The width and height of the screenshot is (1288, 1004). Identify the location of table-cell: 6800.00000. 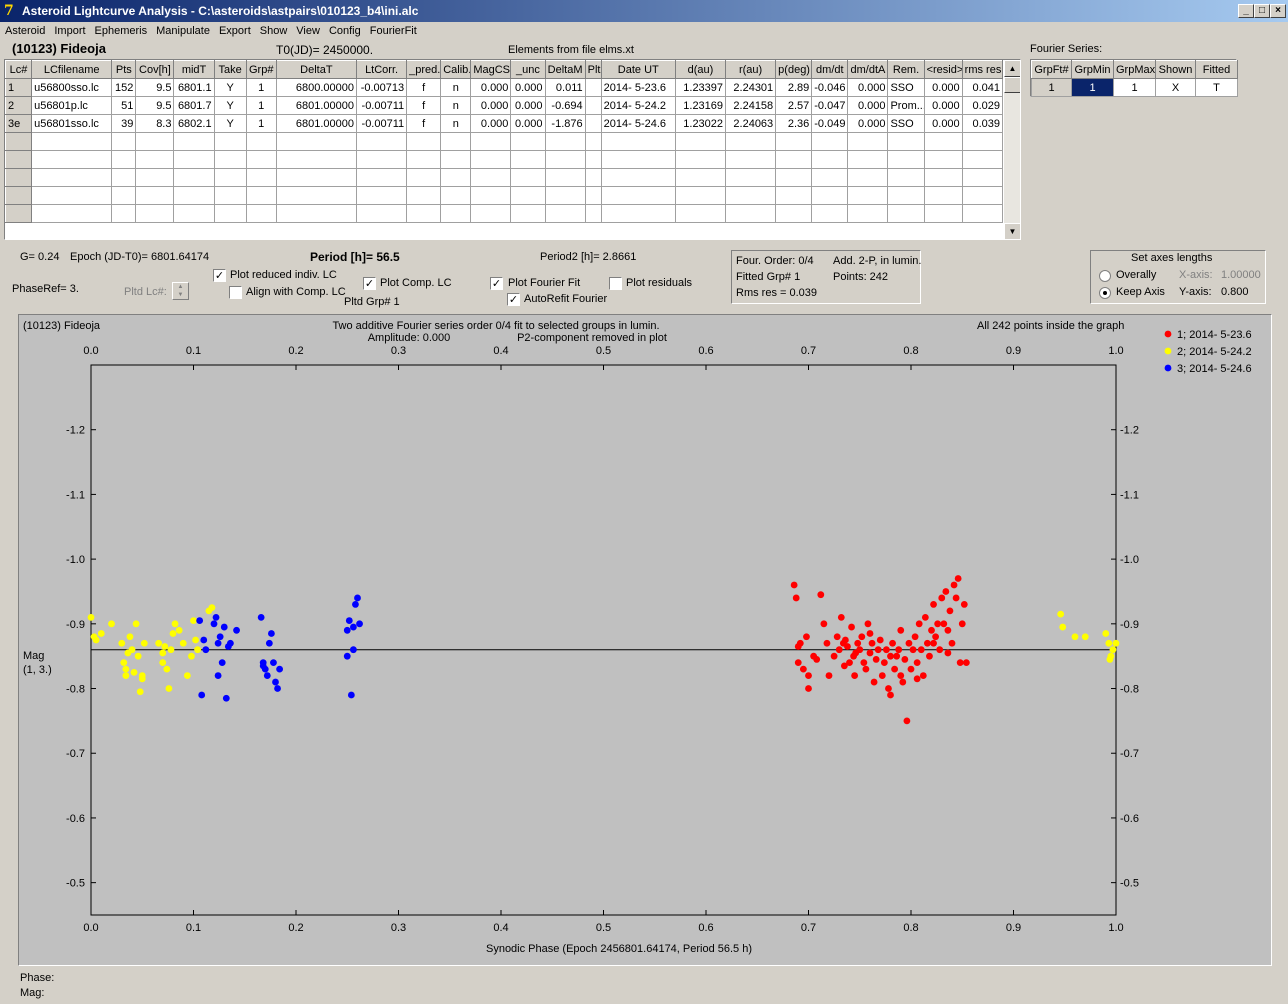
(316, 87).